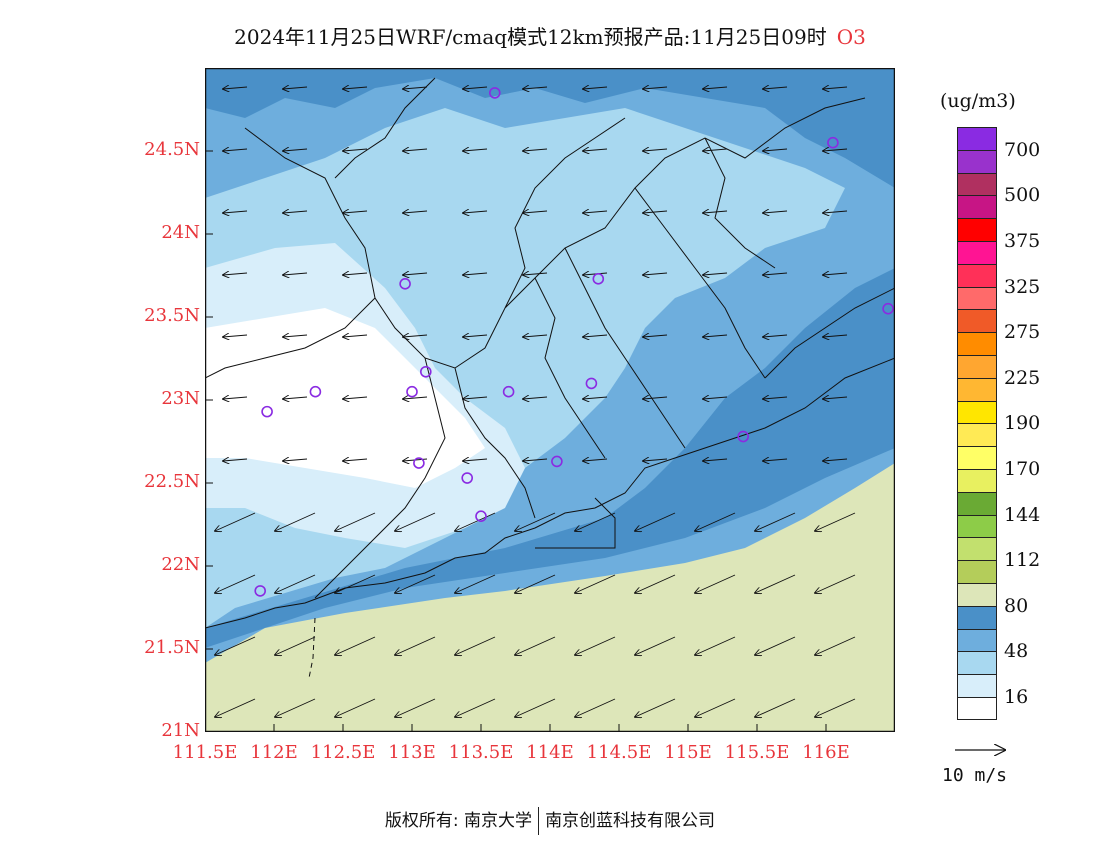 The height and width of the screenshot is (850, 1100). I want to click on city-boundary, so click(575, 523).